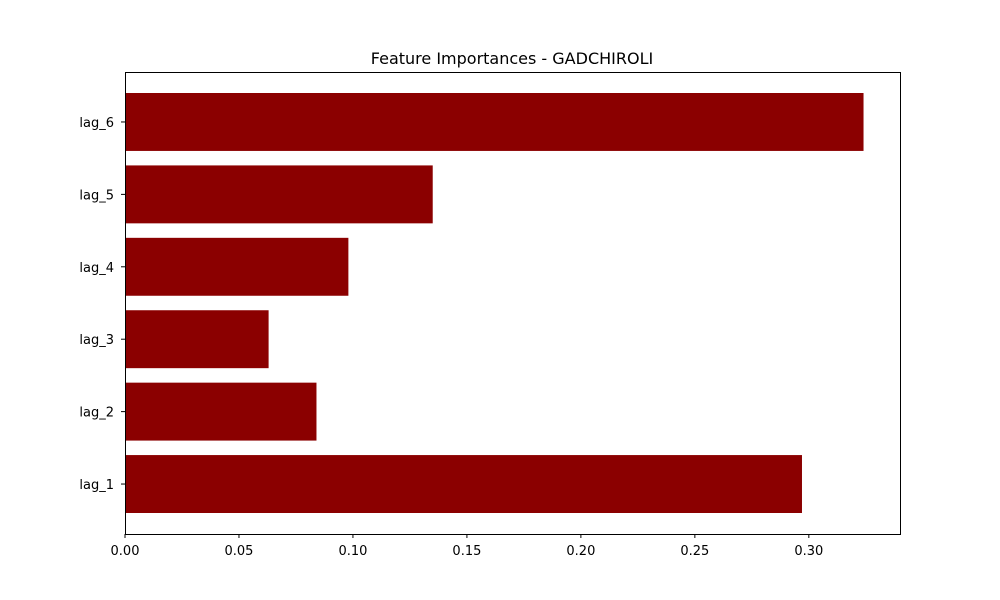 The width and height of the screenshot is (1000, 600). Describe the element at coordinates (694, 551) in the screenshot. I see `x-tick-label: 0.25` at that location.